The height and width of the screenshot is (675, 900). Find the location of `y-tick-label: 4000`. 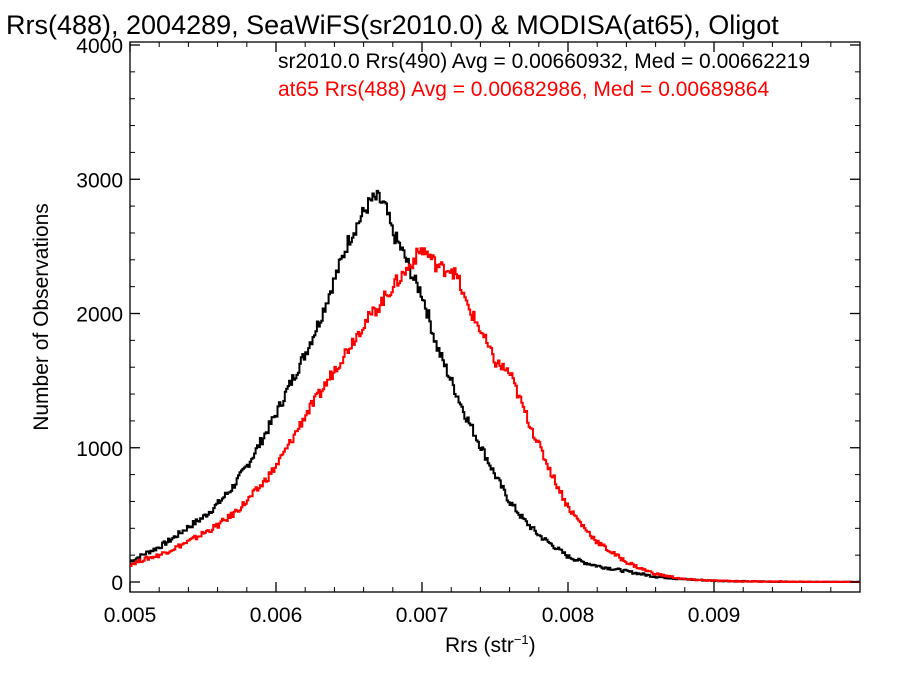

y-tick-label: 4000 is located at coordinates (99, 46).